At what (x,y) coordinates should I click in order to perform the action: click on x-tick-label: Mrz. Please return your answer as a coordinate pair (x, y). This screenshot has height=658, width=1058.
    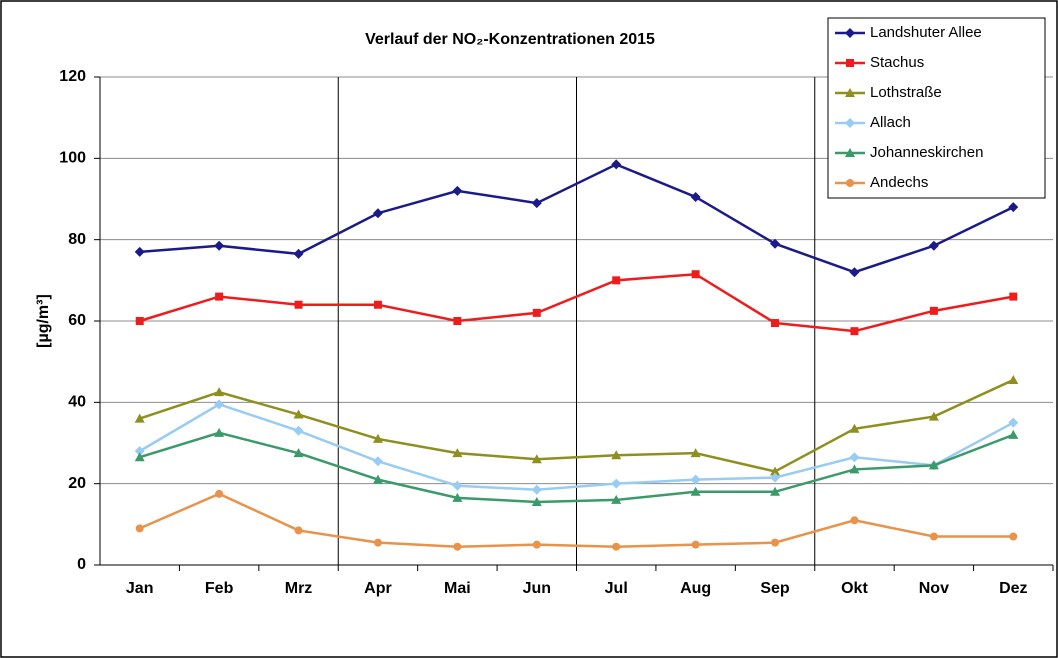
    Looking at the image, I should click on (299, 588).